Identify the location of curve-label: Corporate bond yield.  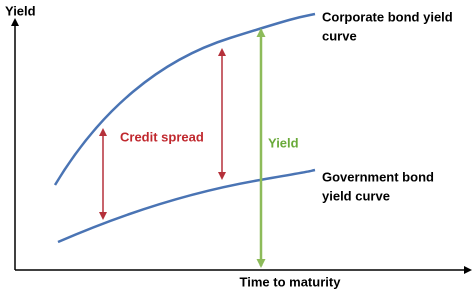
(387, 16).